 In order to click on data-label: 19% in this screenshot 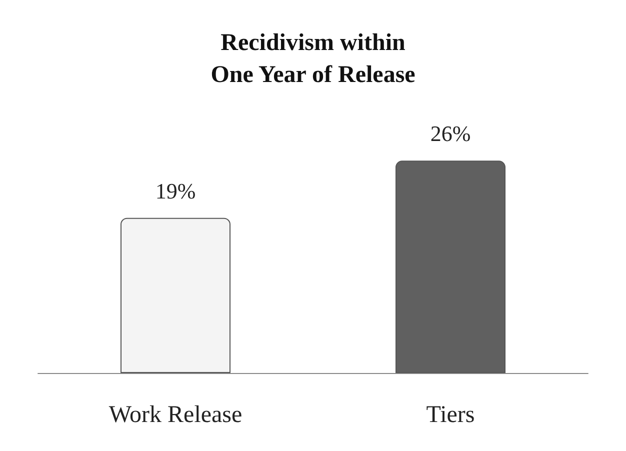, I will do `click(175, 191)`.